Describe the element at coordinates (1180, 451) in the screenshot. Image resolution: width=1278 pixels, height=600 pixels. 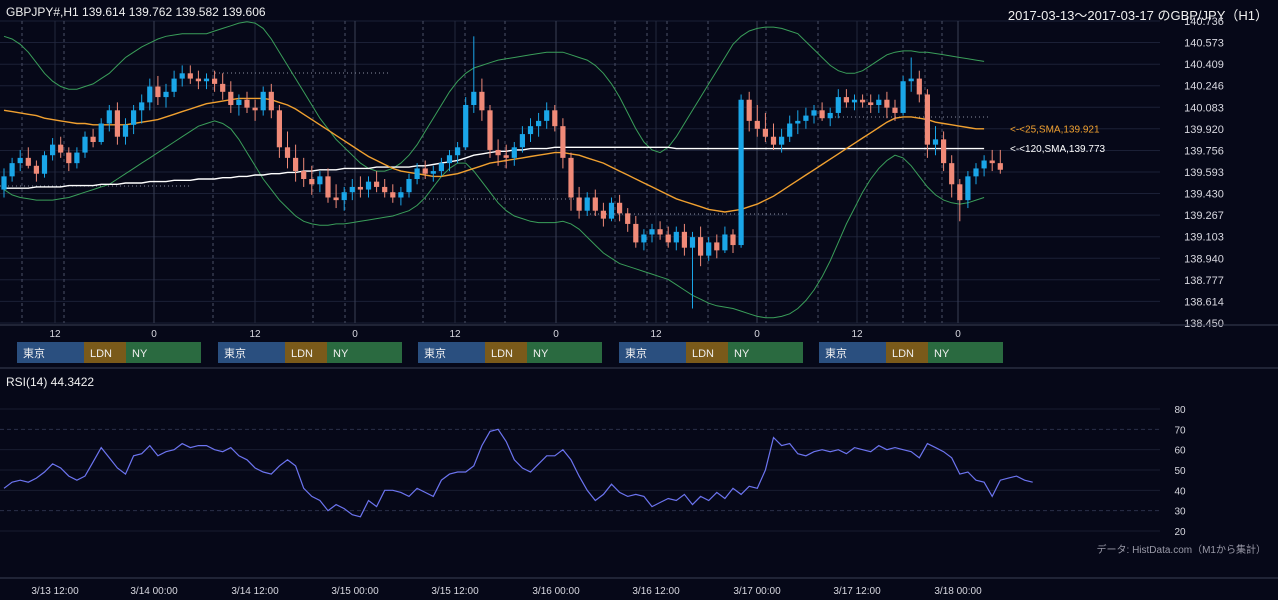
I see `rsi-tick-label: 60` at that location.